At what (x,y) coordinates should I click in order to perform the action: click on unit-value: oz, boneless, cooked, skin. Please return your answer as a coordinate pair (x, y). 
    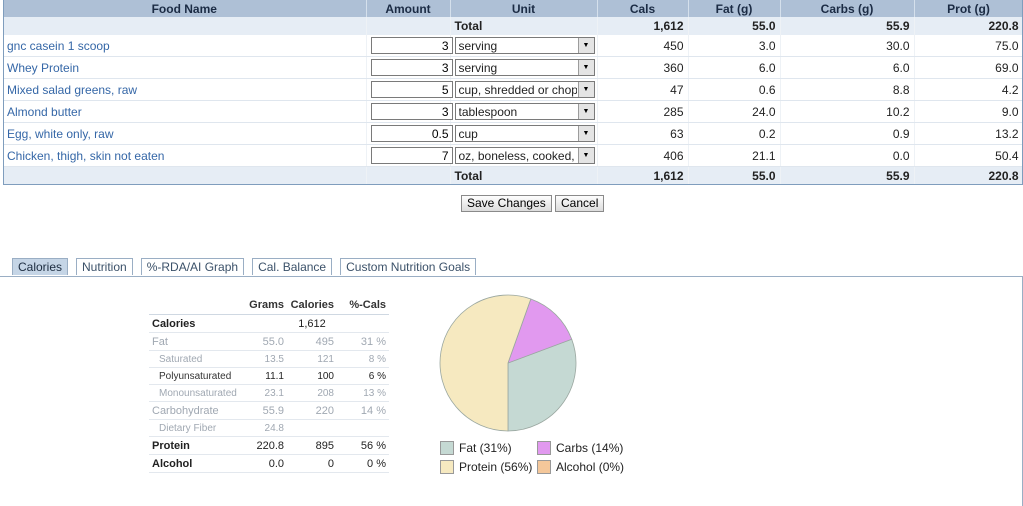
    Looking at the image, I should click on (517, 156).